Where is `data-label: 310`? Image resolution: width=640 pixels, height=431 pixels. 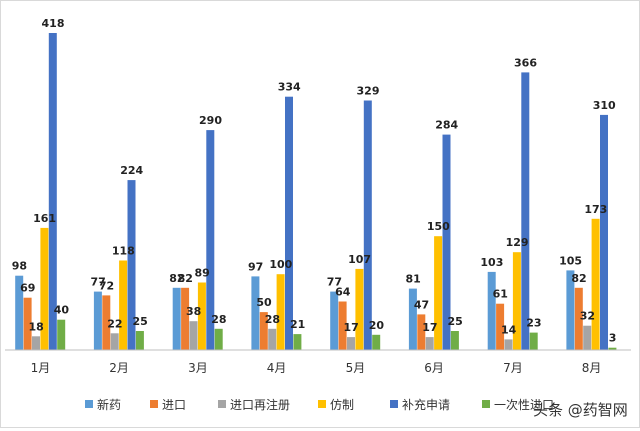 data-label: 310 is located at coordinates (604, 105).